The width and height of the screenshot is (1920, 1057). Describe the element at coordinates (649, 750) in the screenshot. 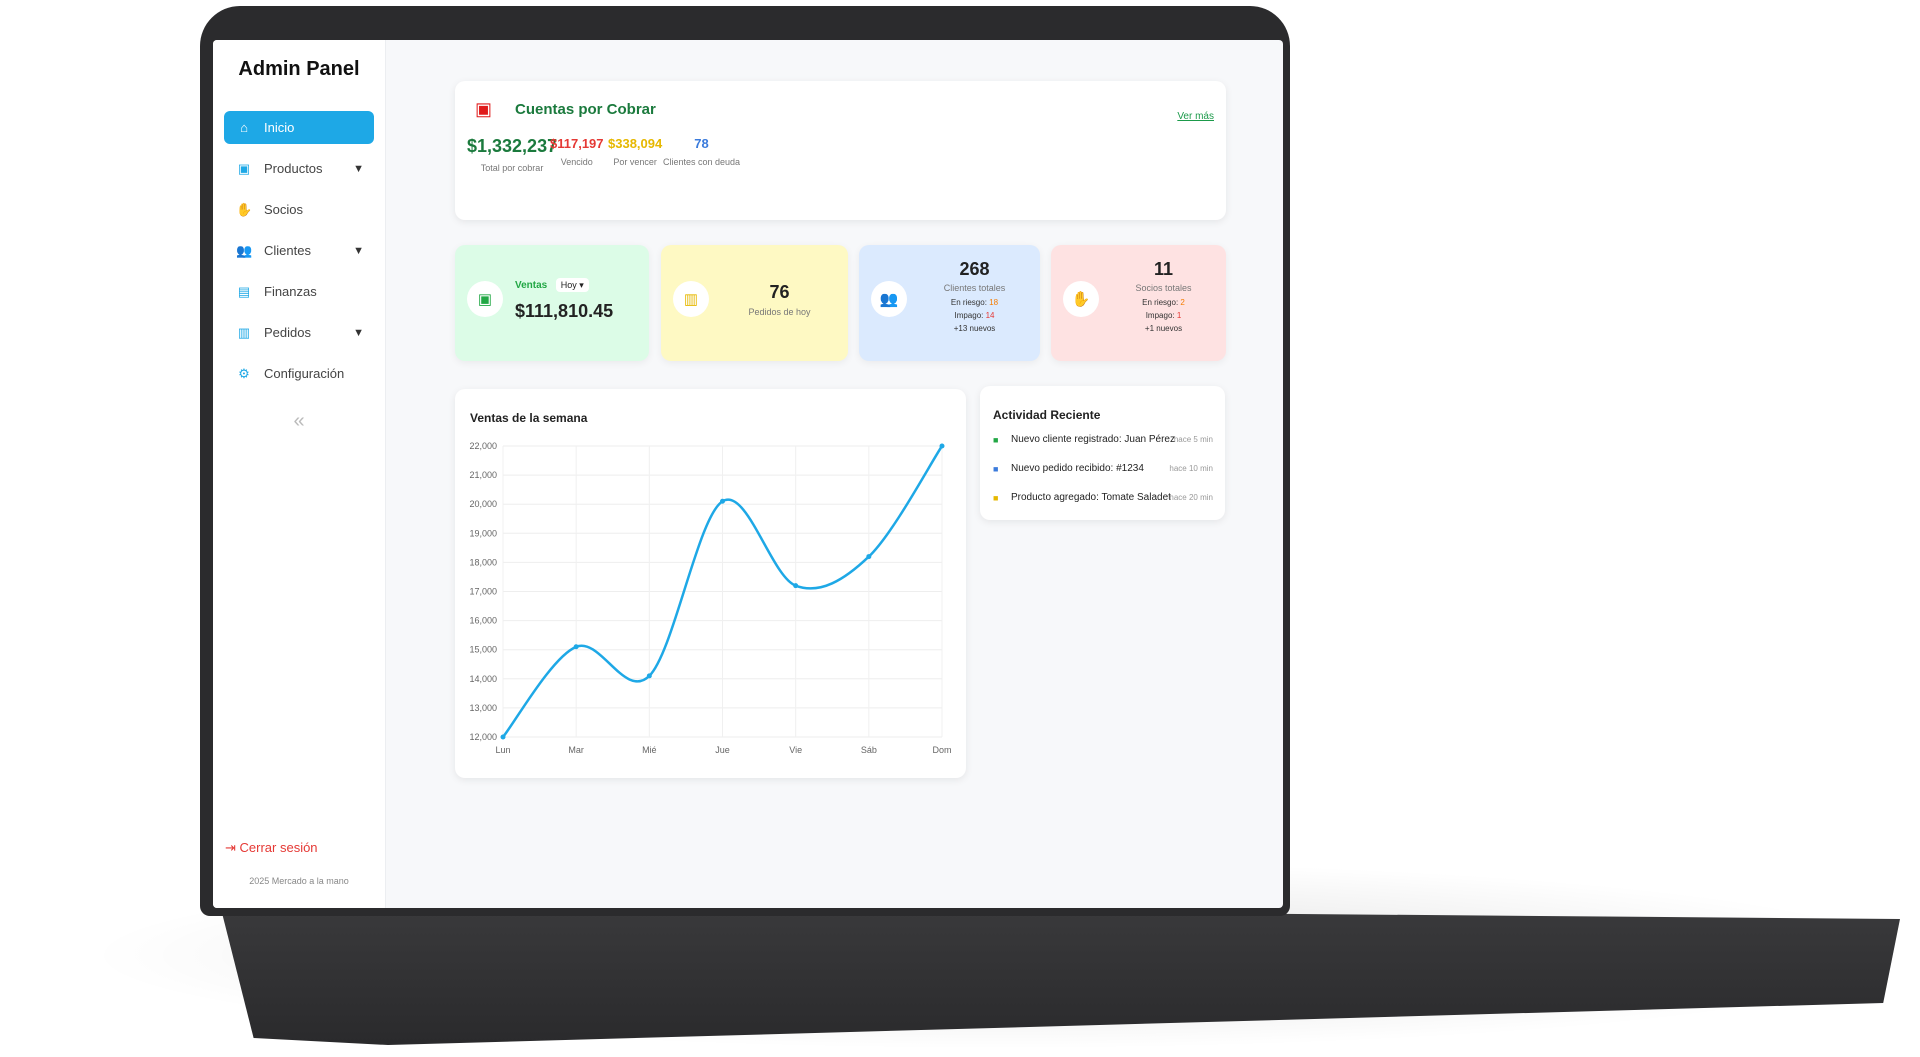

I see `x-tick-label: Mié` at that location.